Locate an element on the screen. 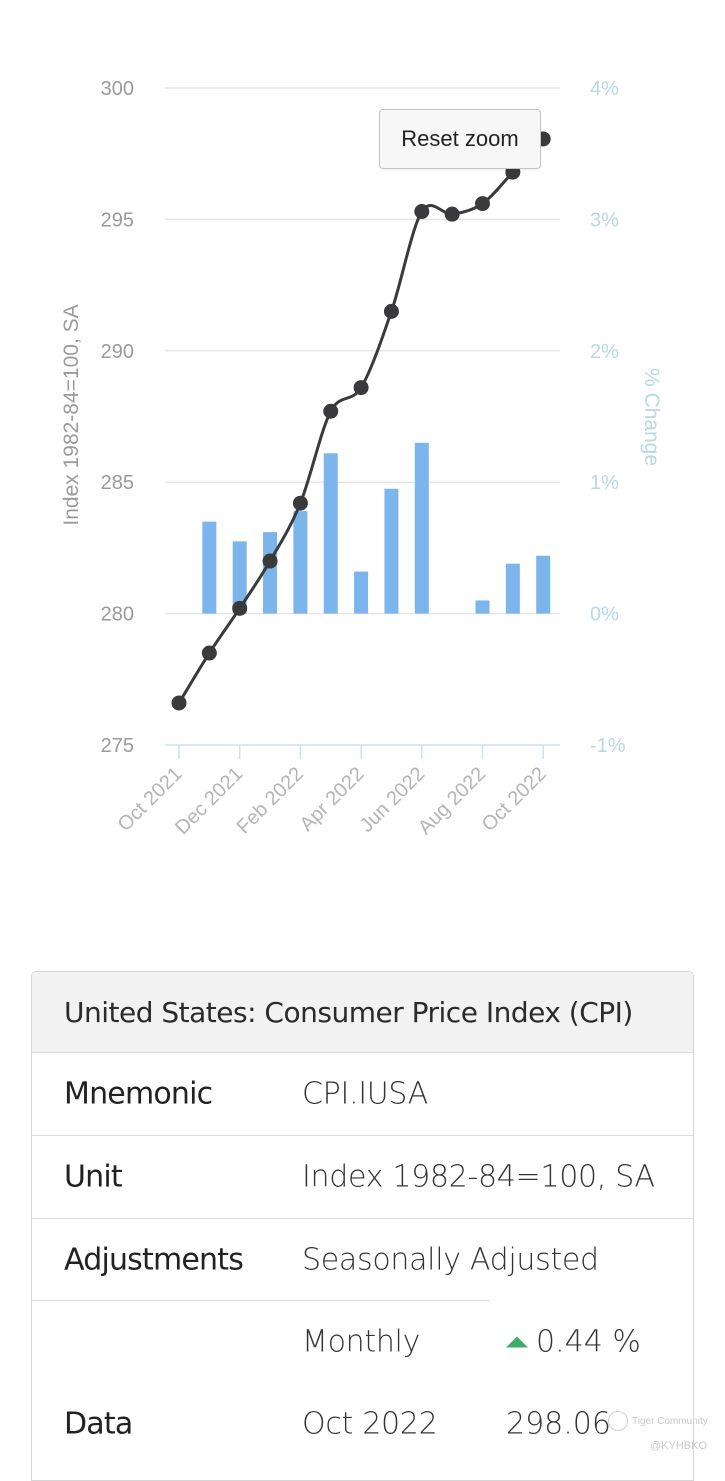  x-tick-label: Aug 2022 is located at coordinates (452, 801).